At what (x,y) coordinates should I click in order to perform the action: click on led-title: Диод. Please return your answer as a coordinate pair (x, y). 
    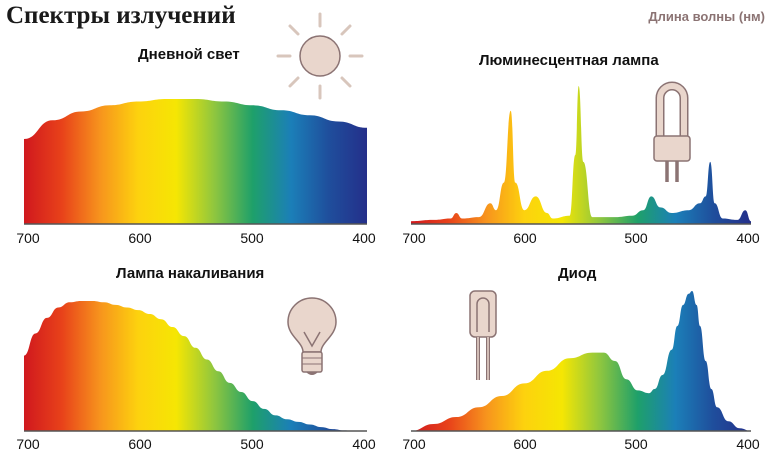
    Looking at the image, I should click on (577, 273).